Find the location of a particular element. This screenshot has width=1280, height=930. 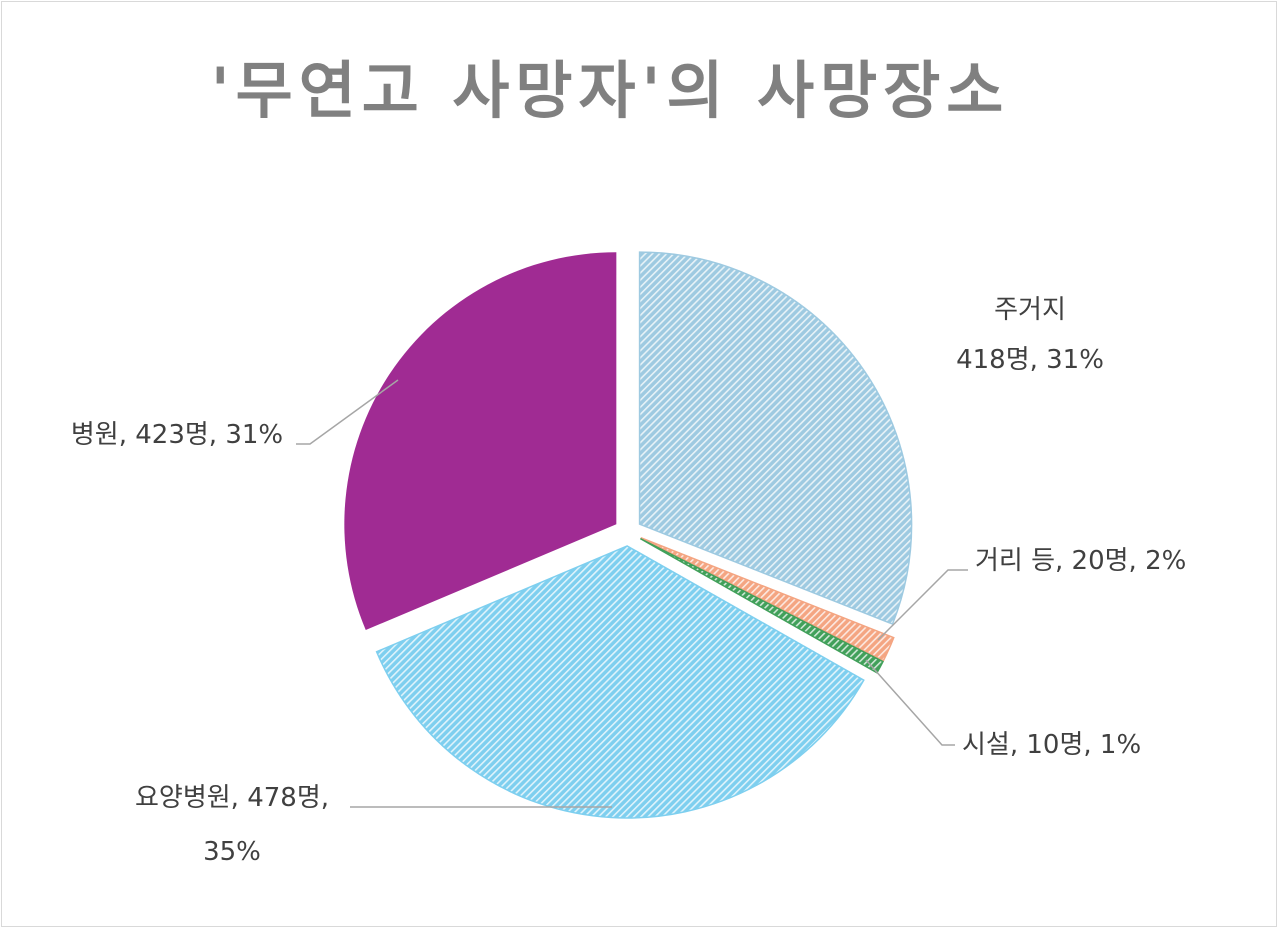

data-label-2-0: 시설, 10명, 1% is located at coordinates (1051, 745).